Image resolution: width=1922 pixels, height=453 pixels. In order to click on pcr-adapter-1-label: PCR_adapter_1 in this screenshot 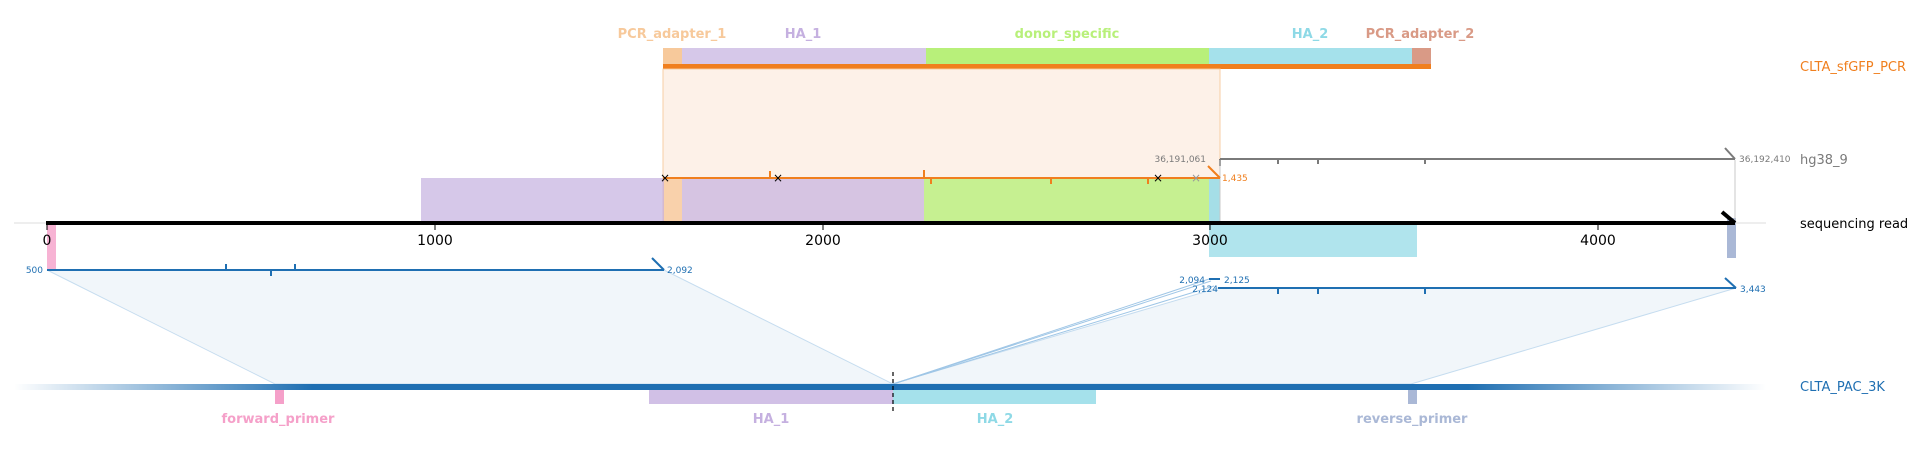, I will do `click(672, 34)`.